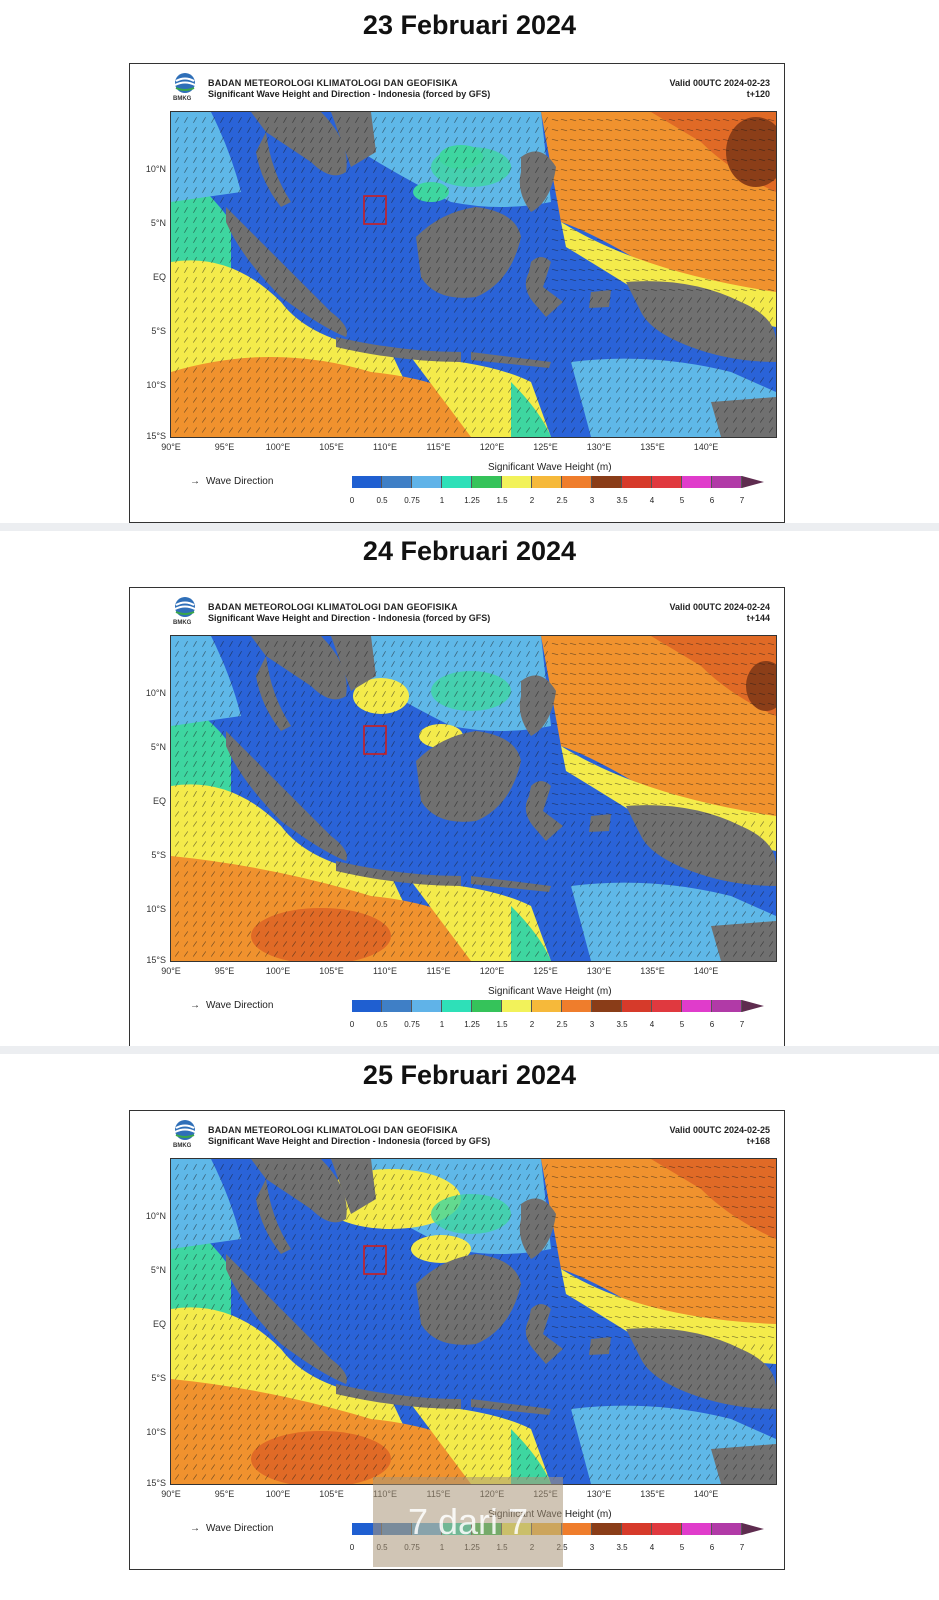 The image size is (939, 1600). What do you see at coordinates (719, 83) in the screenshot?
I see `valid-time: Valid 00UTC 2024-02-23` at bounding box center [719, 83].